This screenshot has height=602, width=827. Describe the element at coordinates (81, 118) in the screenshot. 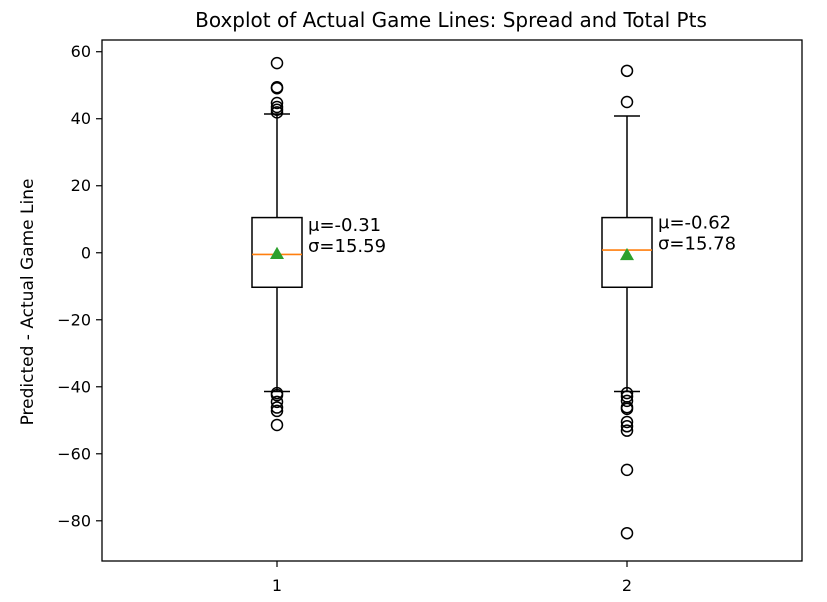

I see `y-tick-label: 40` at that location.